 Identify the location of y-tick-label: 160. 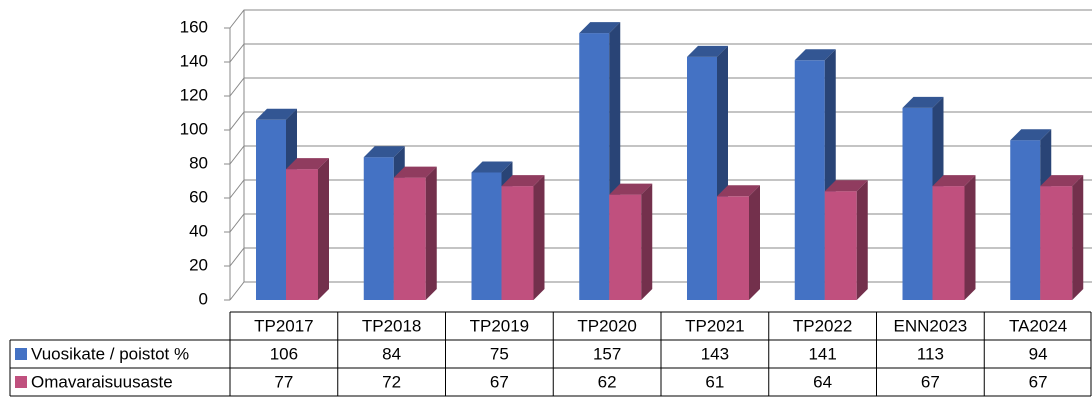
(194, 26).